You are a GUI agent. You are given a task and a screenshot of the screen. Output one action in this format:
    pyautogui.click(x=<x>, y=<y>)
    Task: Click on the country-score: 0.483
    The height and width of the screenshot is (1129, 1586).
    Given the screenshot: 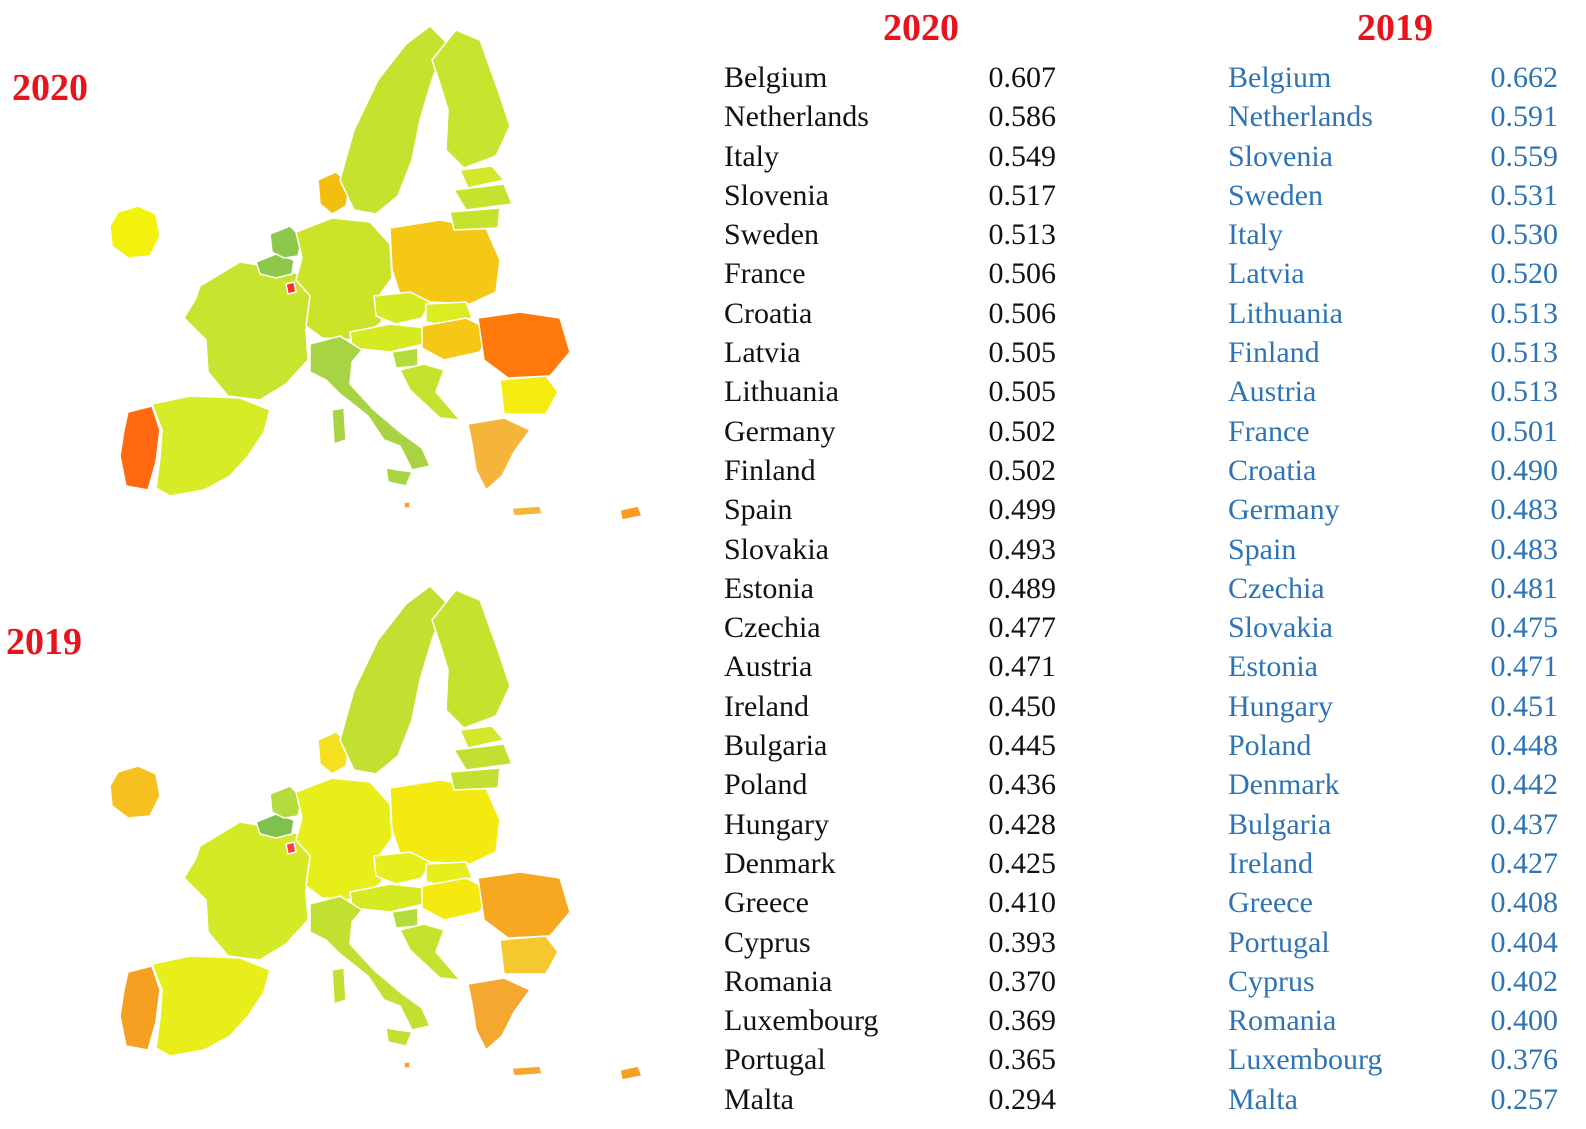 What is the action you would take?
    pyautogui.click(x=1524, y=549)
    